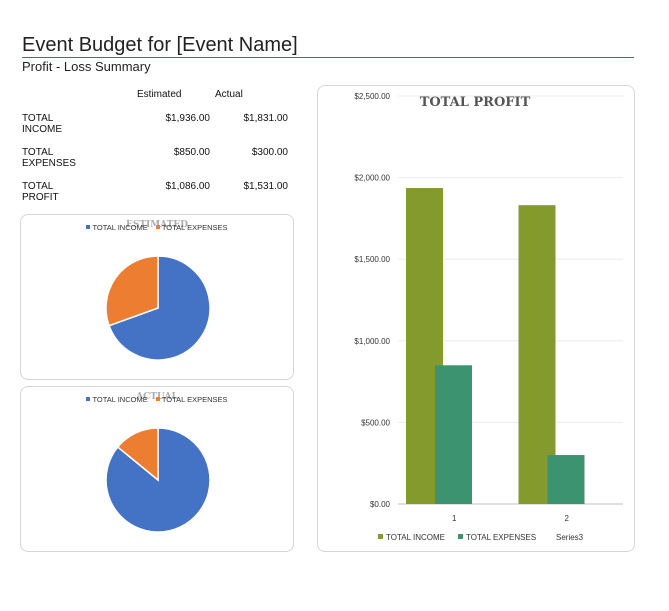 This screenshot has width=669, height=611. I want to click on column-header-estimated: Estimated, so click(159, 94).